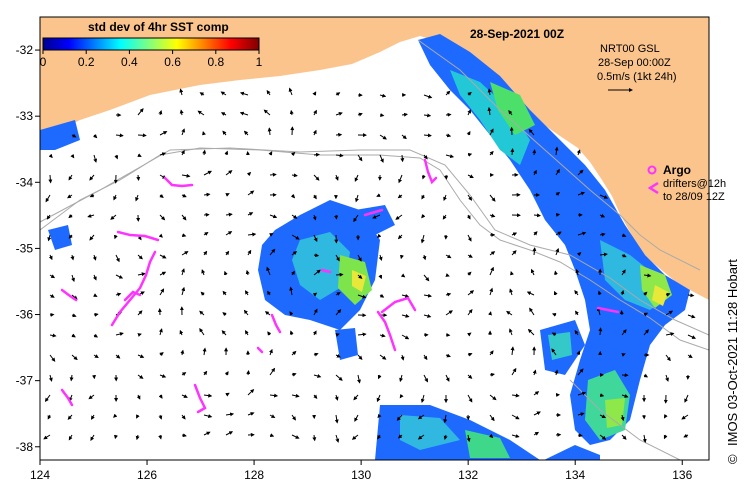  I want to click on argo-float-icon, so click(652, 170).